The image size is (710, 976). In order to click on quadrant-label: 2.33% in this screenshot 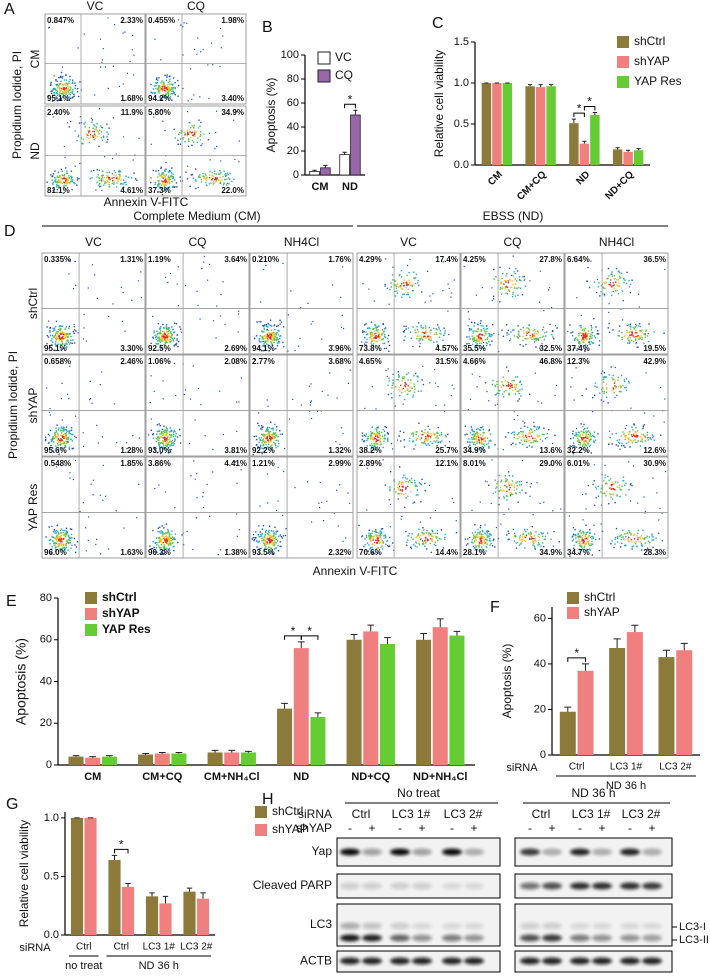, I will do `click(131, 20)`.